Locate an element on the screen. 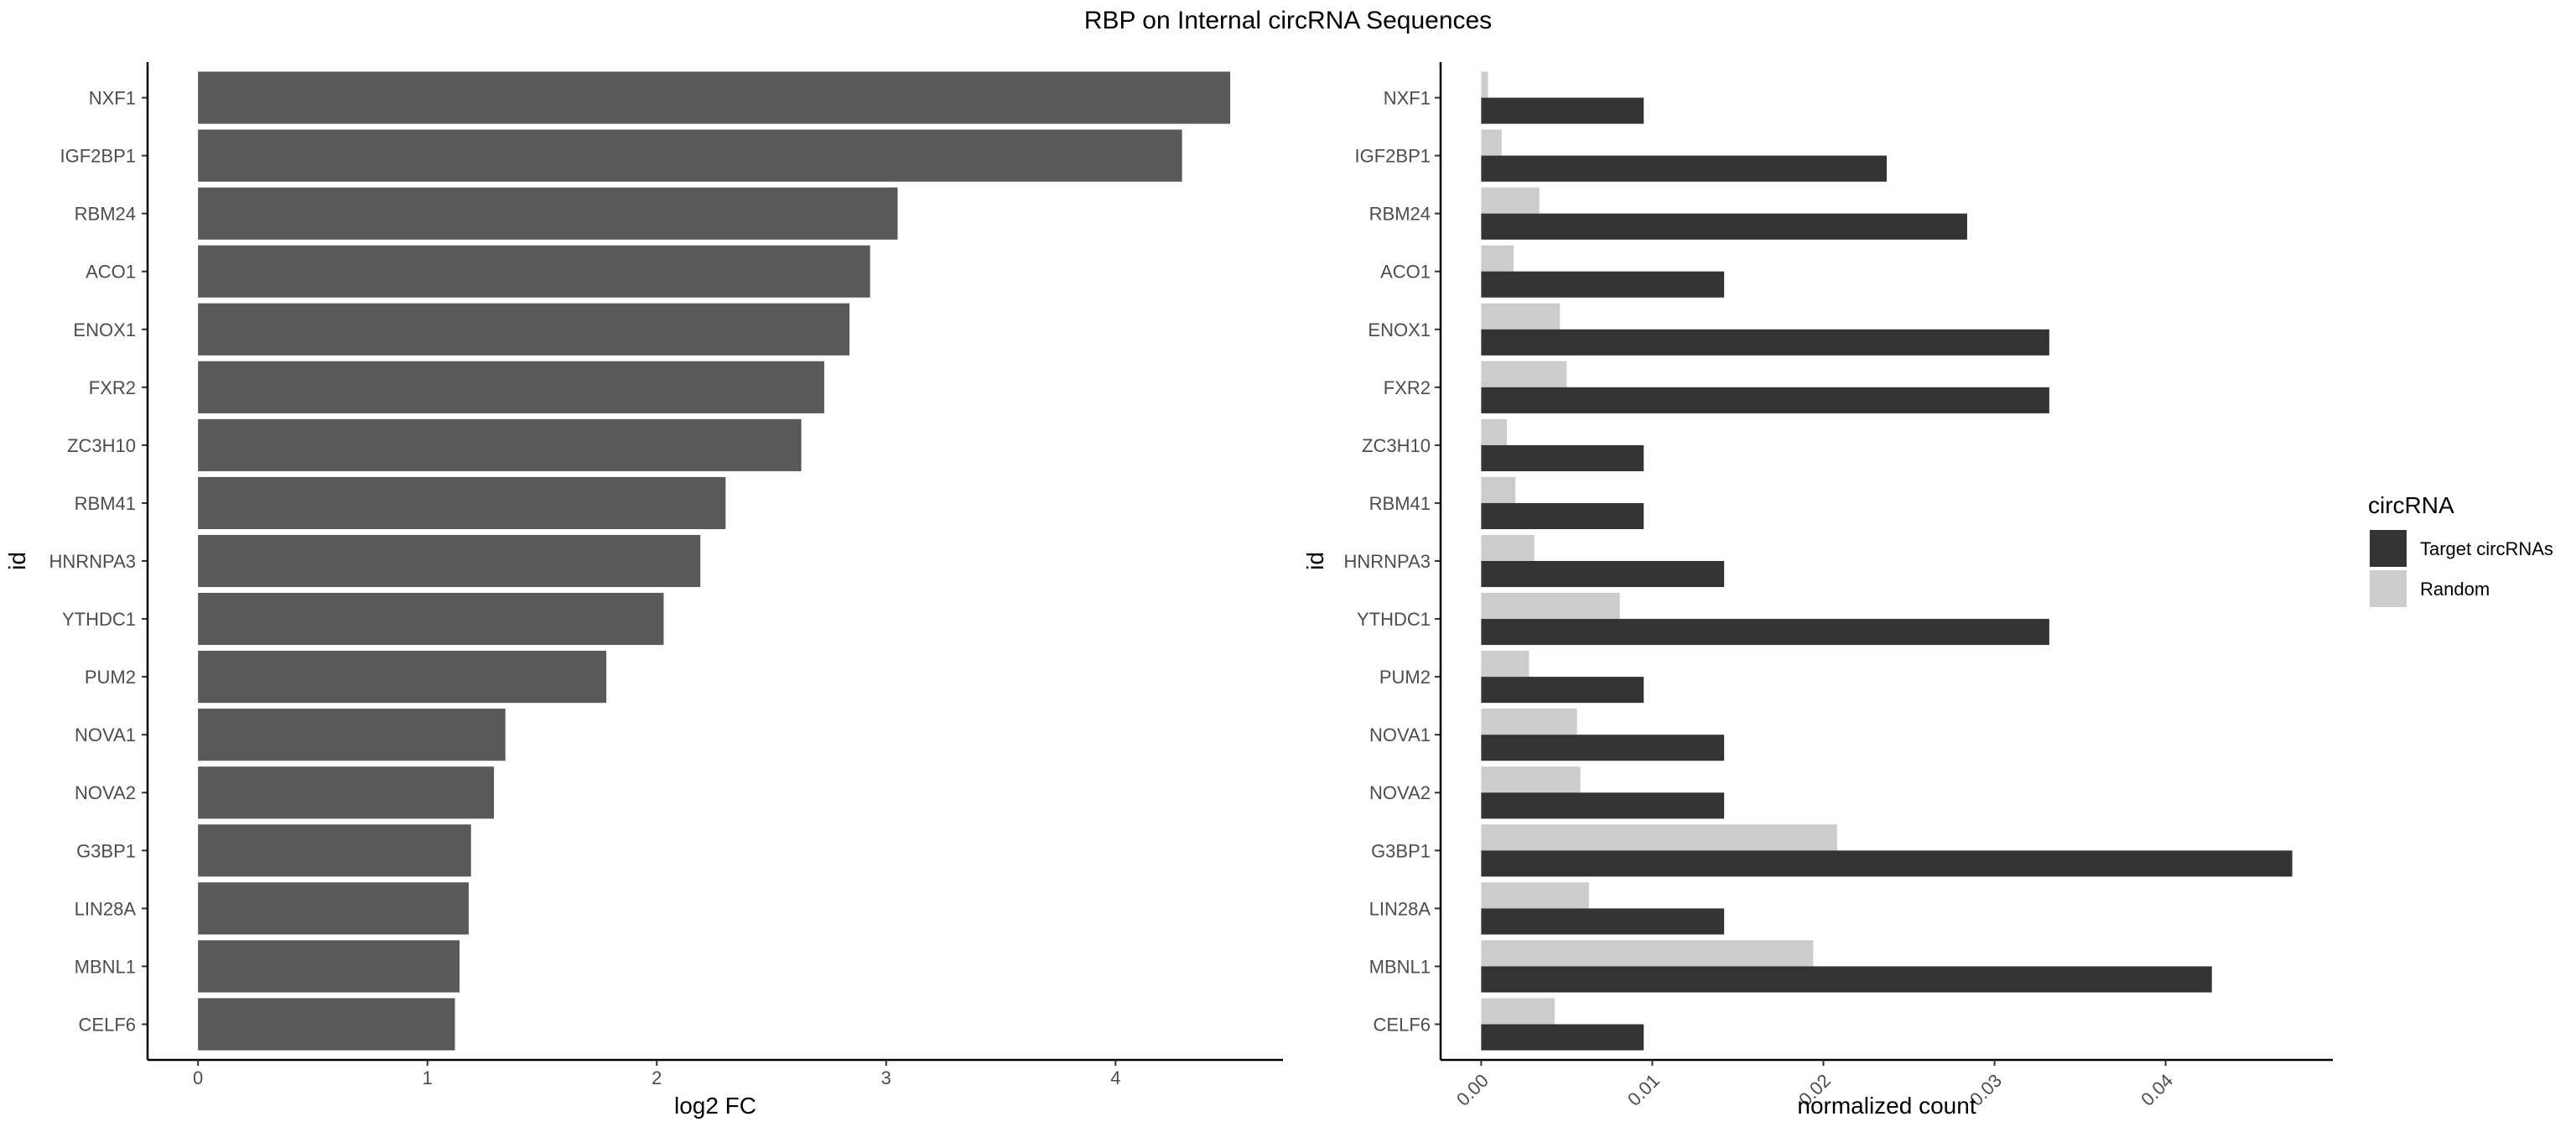  legend-swatch-random is located at coordinates (2388, 588).